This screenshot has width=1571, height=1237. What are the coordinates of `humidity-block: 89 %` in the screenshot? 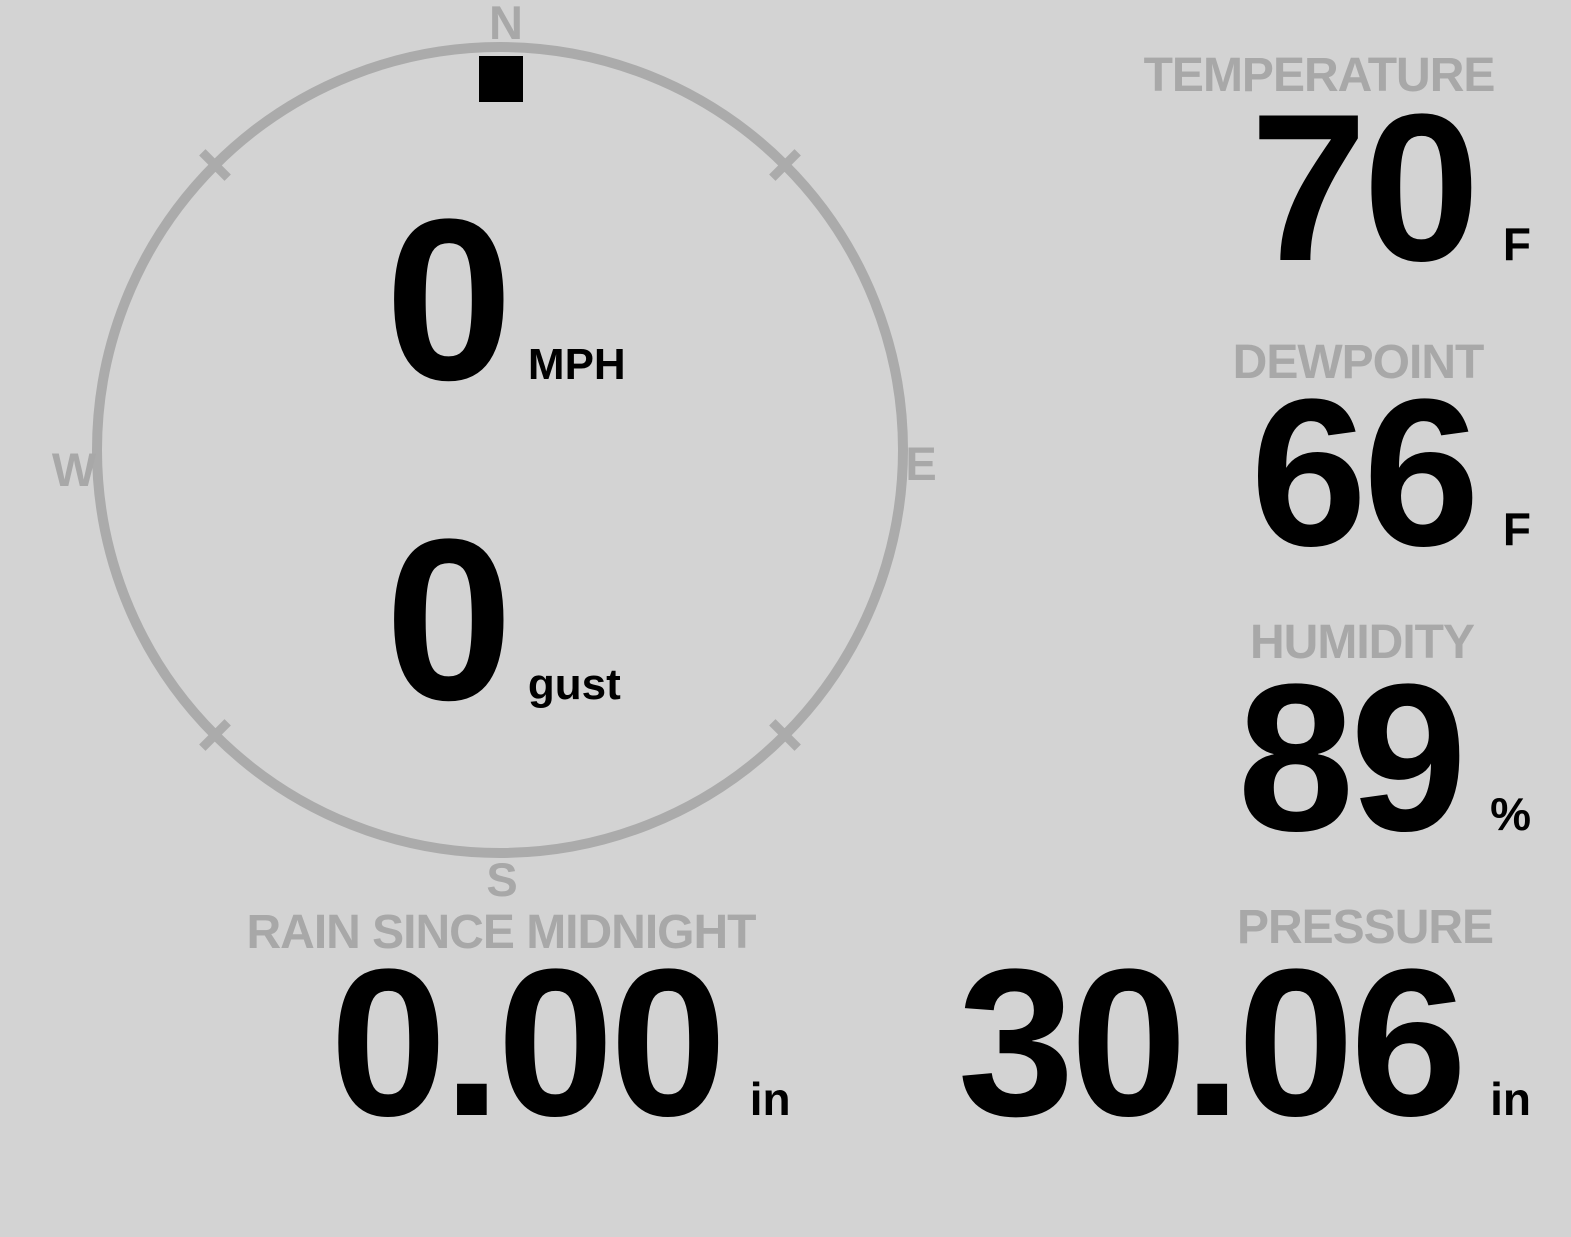 It's located at (1385, 758).